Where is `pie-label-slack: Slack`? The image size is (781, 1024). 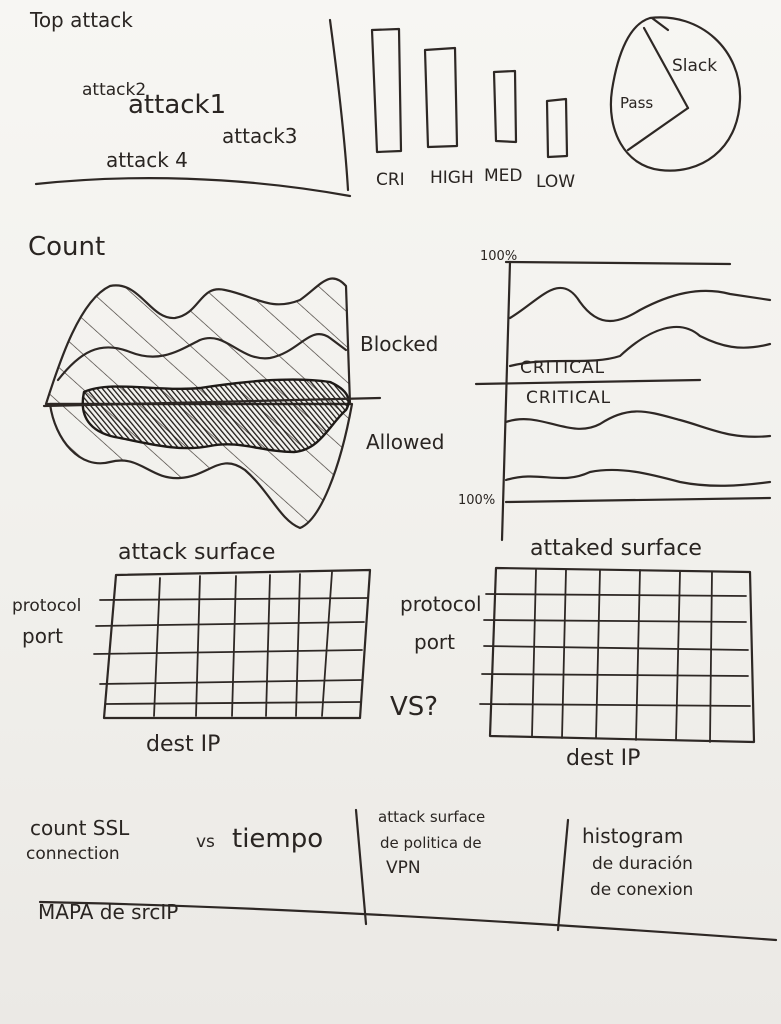
pie-label-slack: Slack is located at coordinates (695, 66).